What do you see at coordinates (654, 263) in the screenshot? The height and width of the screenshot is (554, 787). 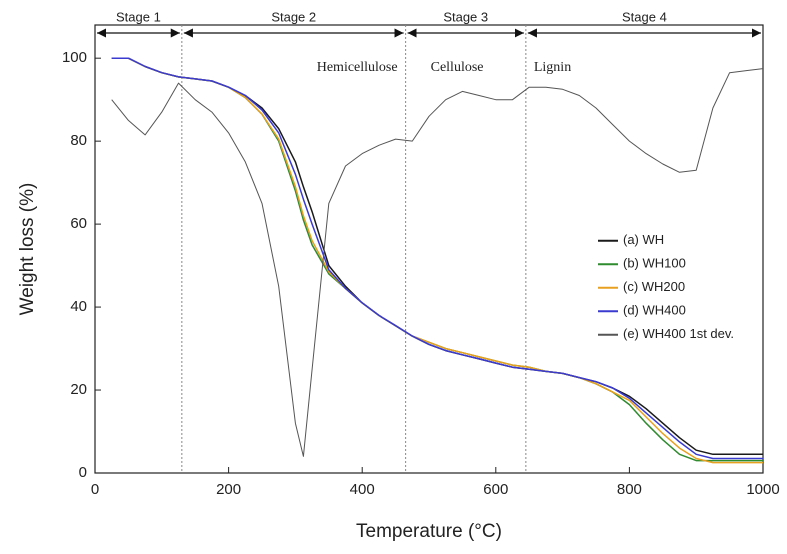 I see `legend-label: (b) WH100` at bounding box center [654, 263].